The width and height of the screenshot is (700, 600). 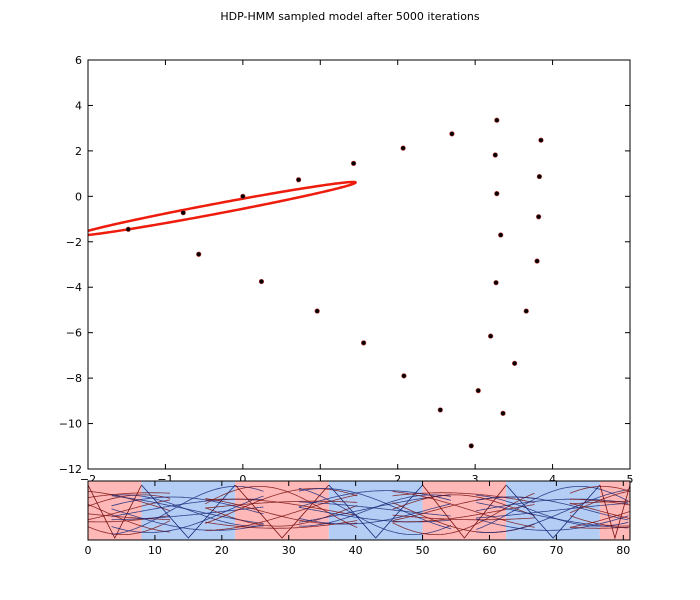 I want to click on y-tick-label: −12, so click(x=70, y=469).